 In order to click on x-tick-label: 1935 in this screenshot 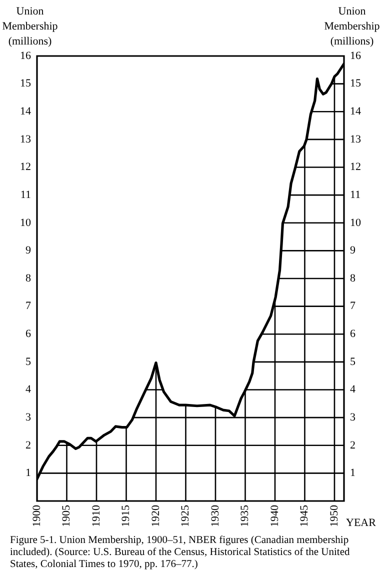, I will do `click(245, 515)`.